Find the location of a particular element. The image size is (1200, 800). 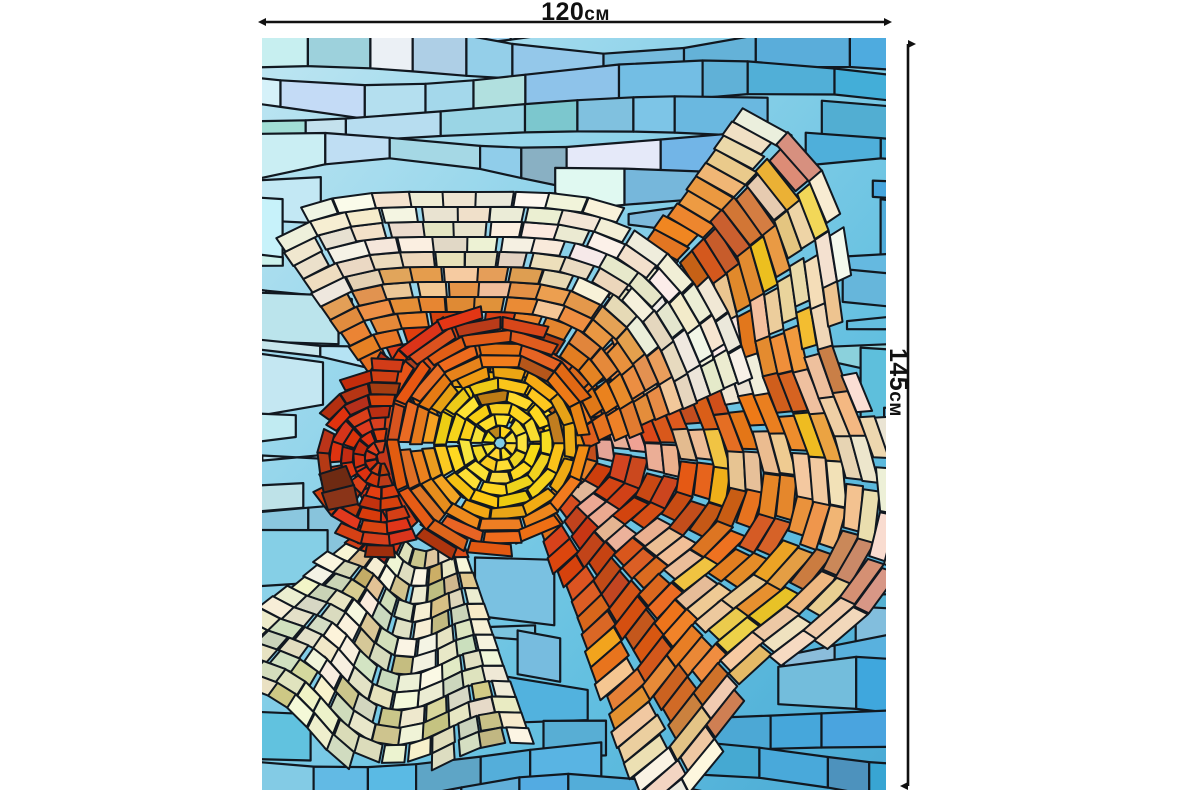

height-unit: см is located at coordinates (895, 404).